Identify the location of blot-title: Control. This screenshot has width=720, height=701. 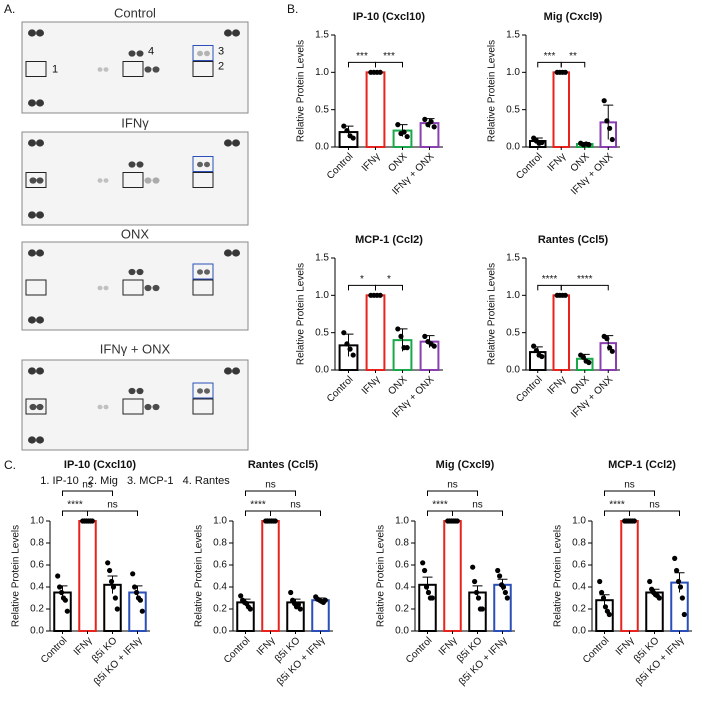
(135, 12).